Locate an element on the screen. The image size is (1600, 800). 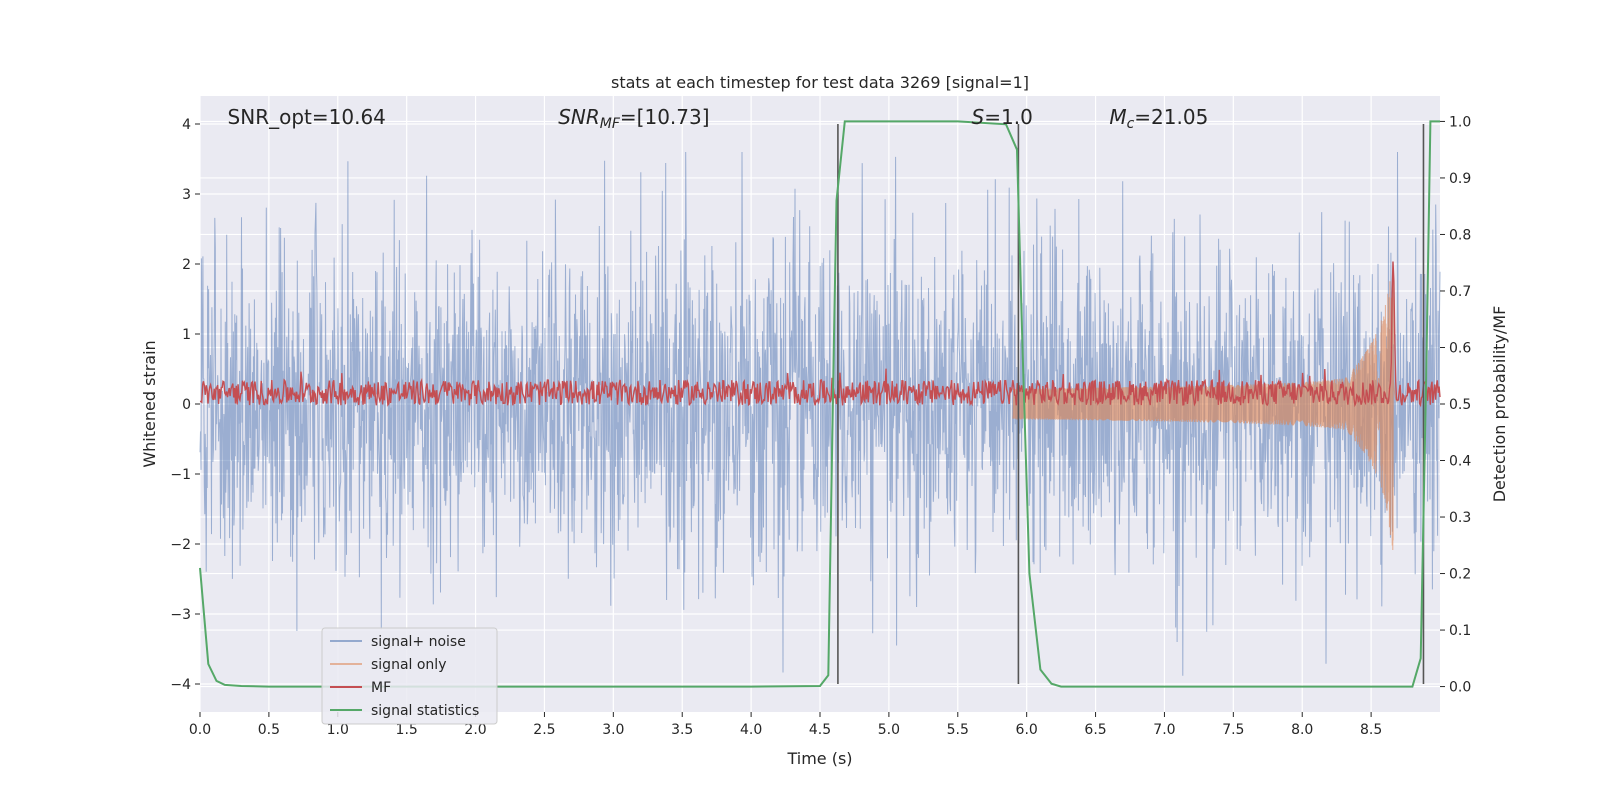
y-tick-label: −1 is located at coordinates (180, 475).